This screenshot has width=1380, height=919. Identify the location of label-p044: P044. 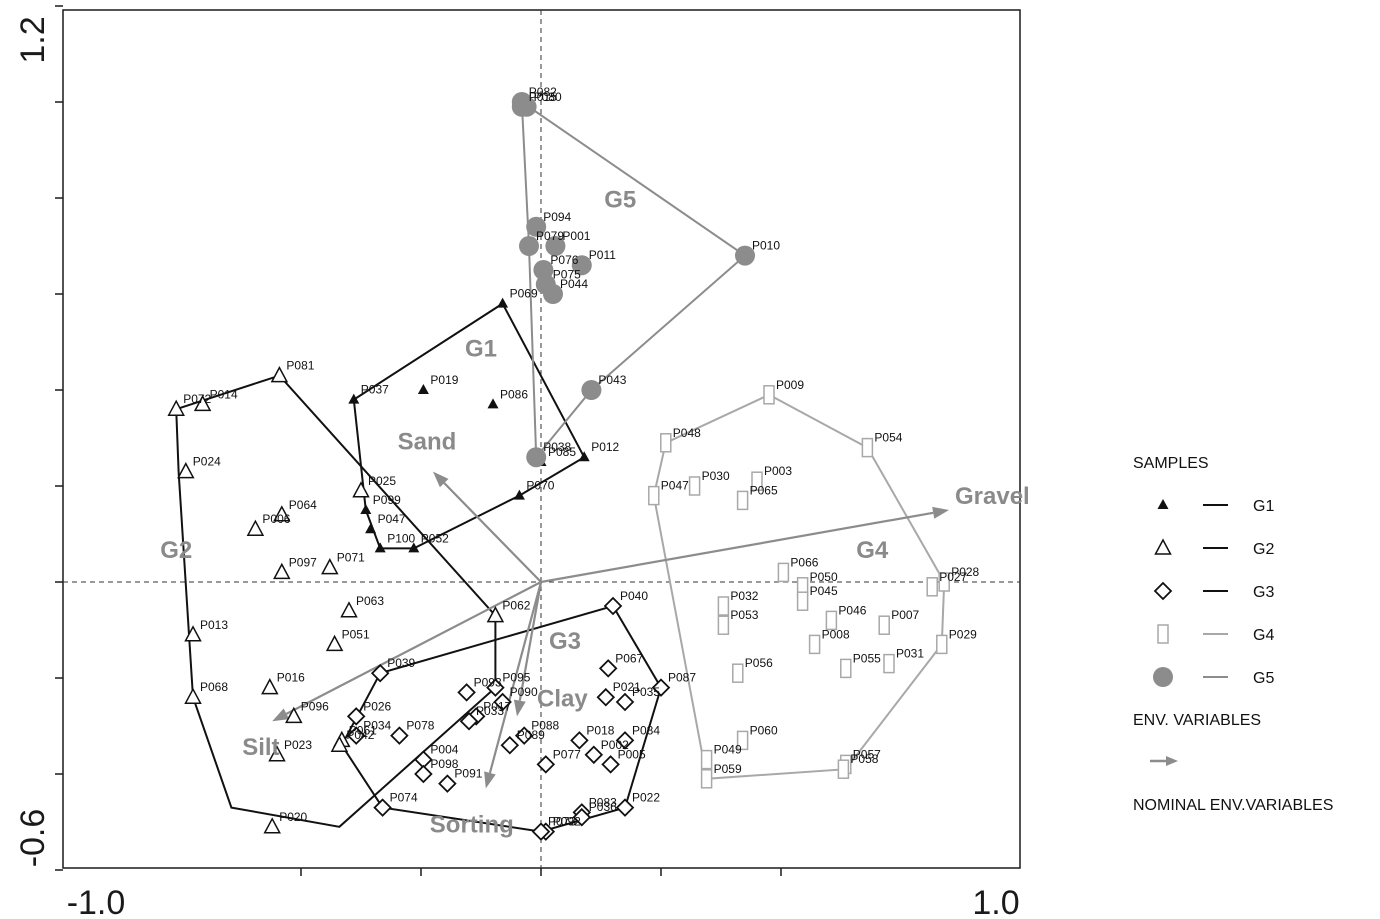
(574, 284).